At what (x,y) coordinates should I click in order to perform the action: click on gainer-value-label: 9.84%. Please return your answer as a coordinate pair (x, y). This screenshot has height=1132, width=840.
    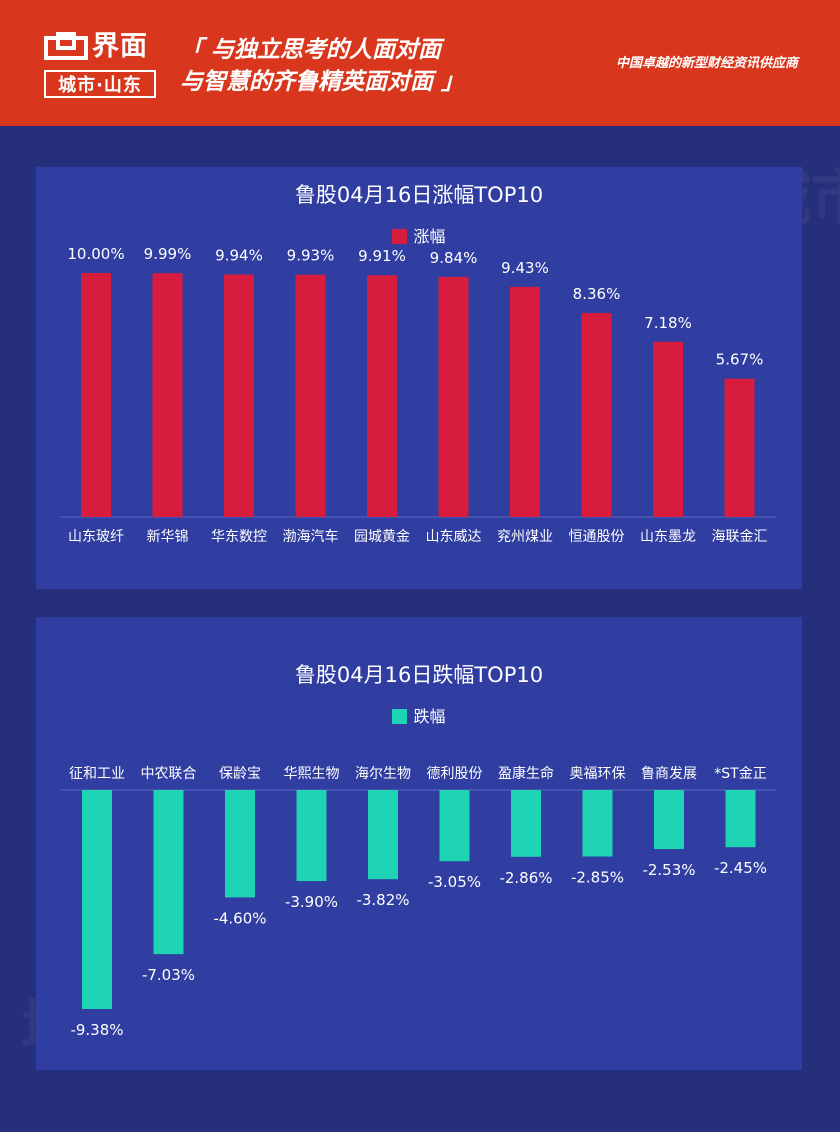
    Looking at the image, I should click on (454, 258).